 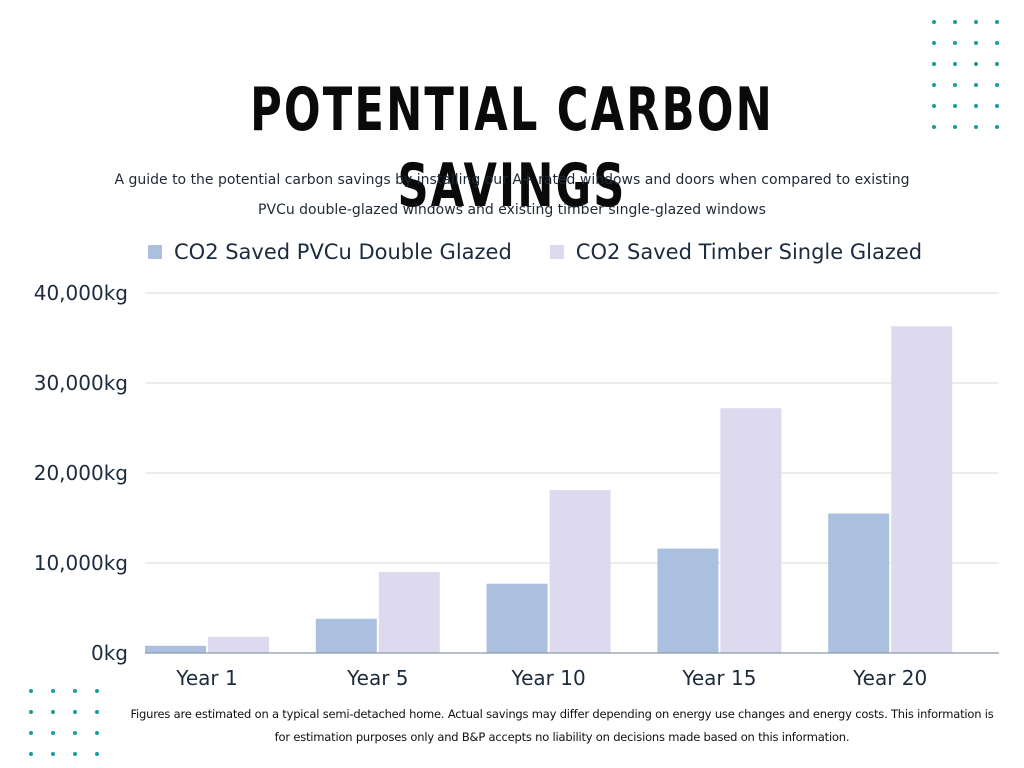 I want to click on legend-swatch-timber, so click(x=556, y=252).